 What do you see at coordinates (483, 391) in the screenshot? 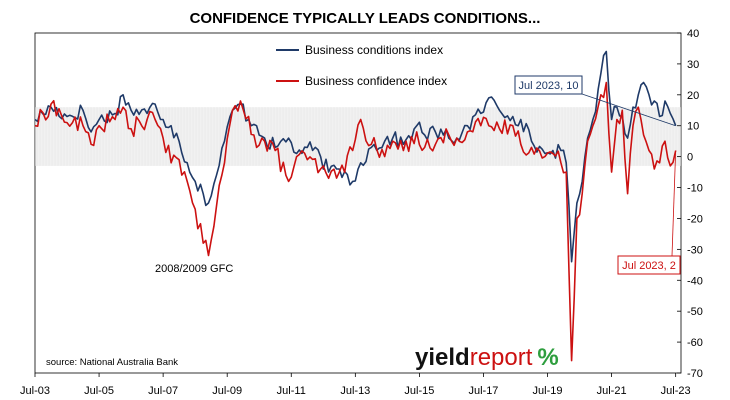
I see `x-tick-label: Jul-17` at bounding box center [483, 391].